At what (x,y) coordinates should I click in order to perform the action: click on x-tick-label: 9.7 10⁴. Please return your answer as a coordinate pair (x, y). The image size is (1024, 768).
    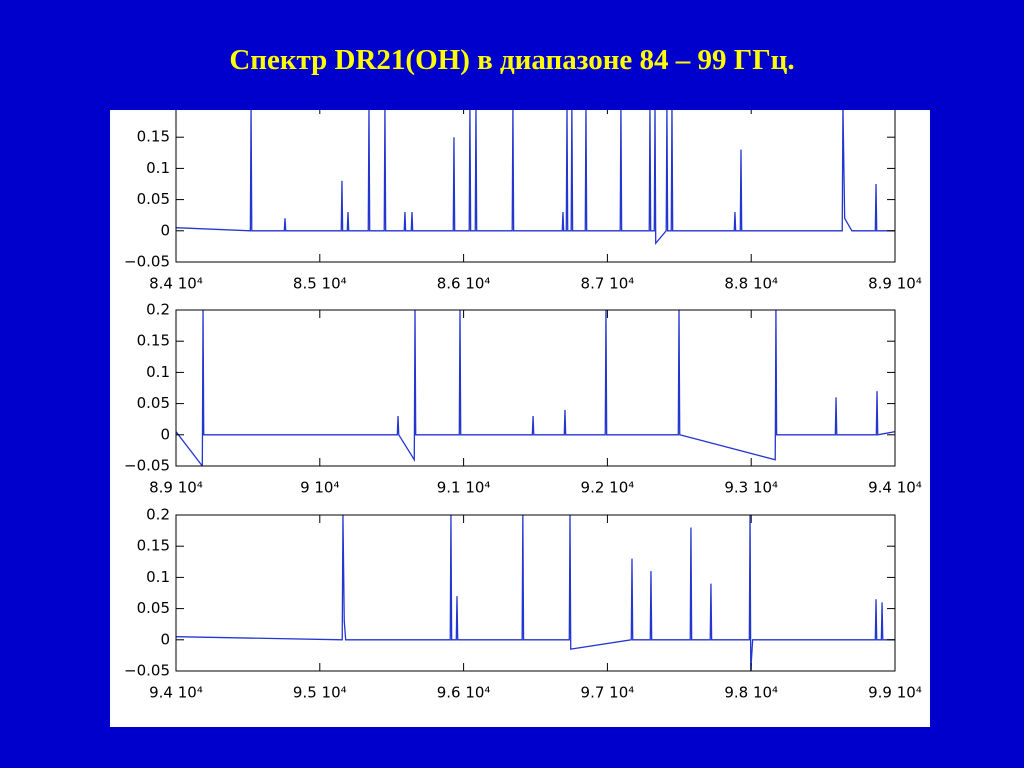
    Looking at the image, I should click on (608, 693).